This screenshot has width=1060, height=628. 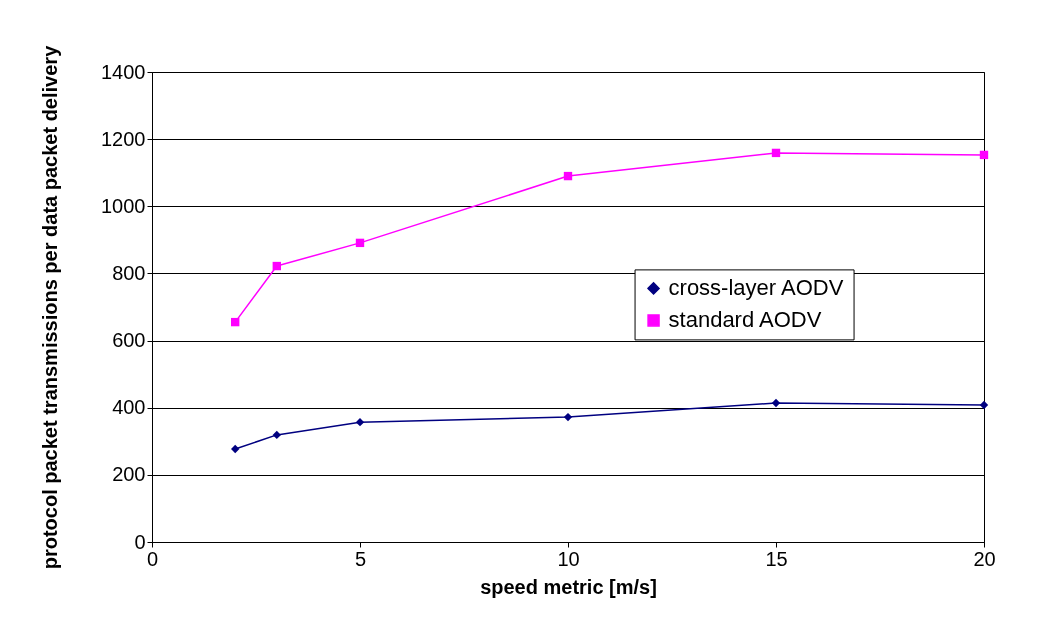 I want to click on y-tick-label: 600, so click(x=129, y=340).